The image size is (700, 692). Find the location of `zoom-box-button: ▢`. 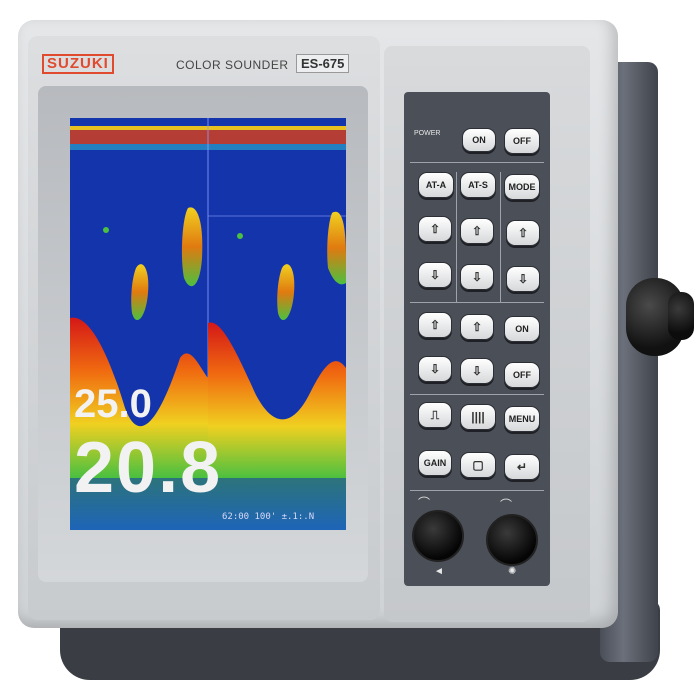

zoom-box-button: ▢ is located at coordinates (478, 465).